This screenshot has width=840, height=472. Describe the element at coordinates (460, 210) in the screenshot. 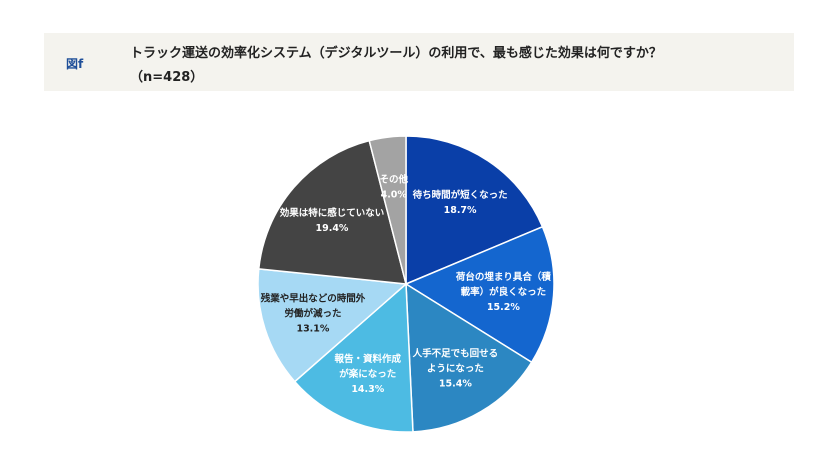

I see `slice-value-label: 18.7%` at that location.